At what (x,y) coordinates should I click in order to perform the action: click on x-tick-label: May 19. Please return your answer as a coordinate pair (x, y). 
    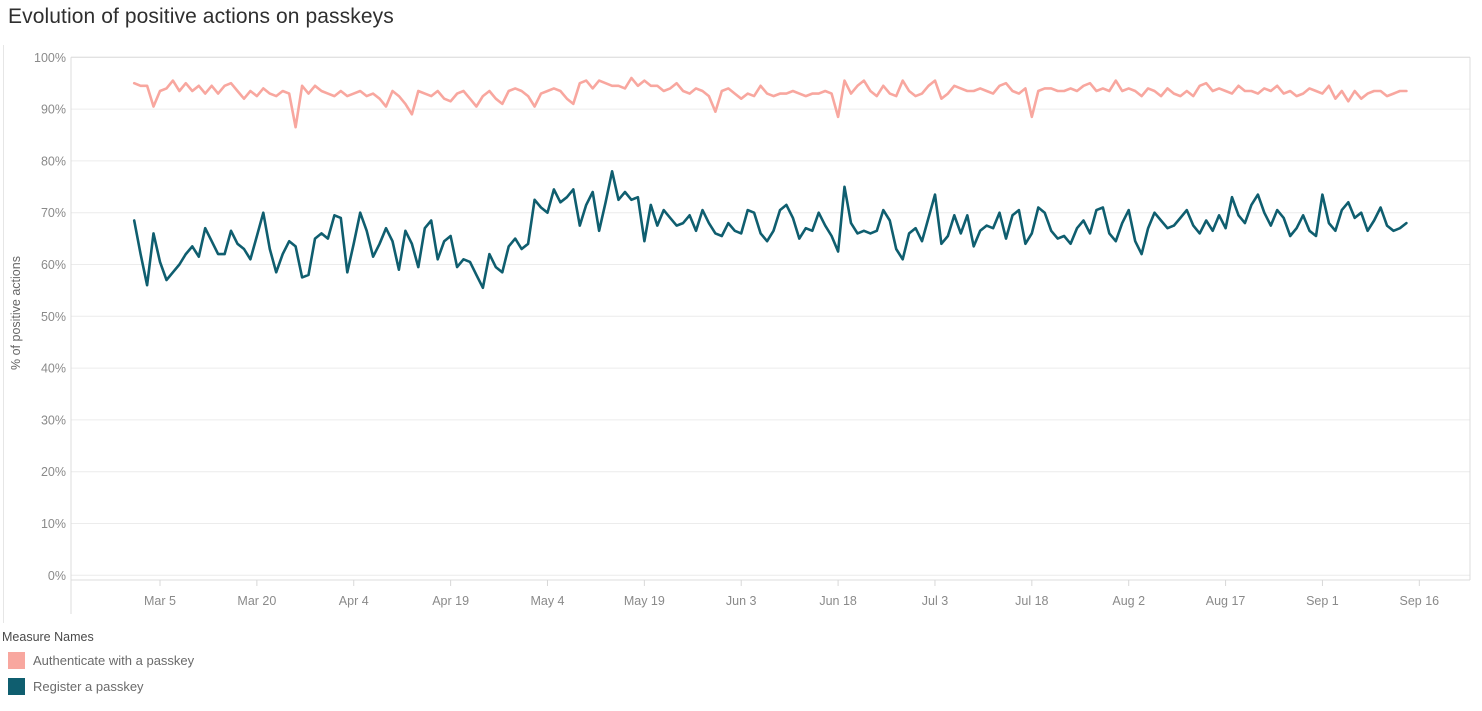
    Looking at the image, I should click on (644, 601).